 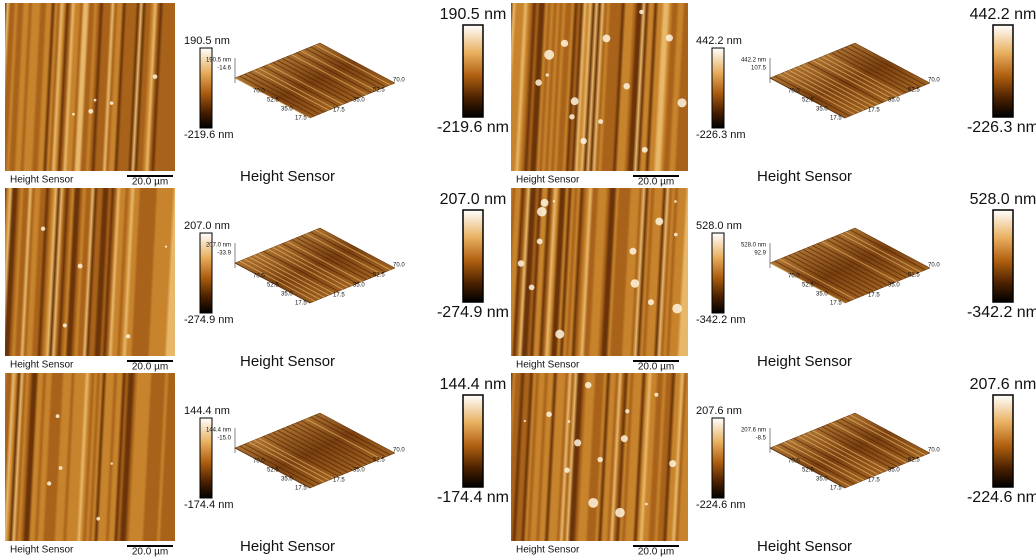 What do you see at coordinates (719, 41) in the screenshot?
I see `colorbar-max: 442.2 nm` at bounding box center [719, 41].